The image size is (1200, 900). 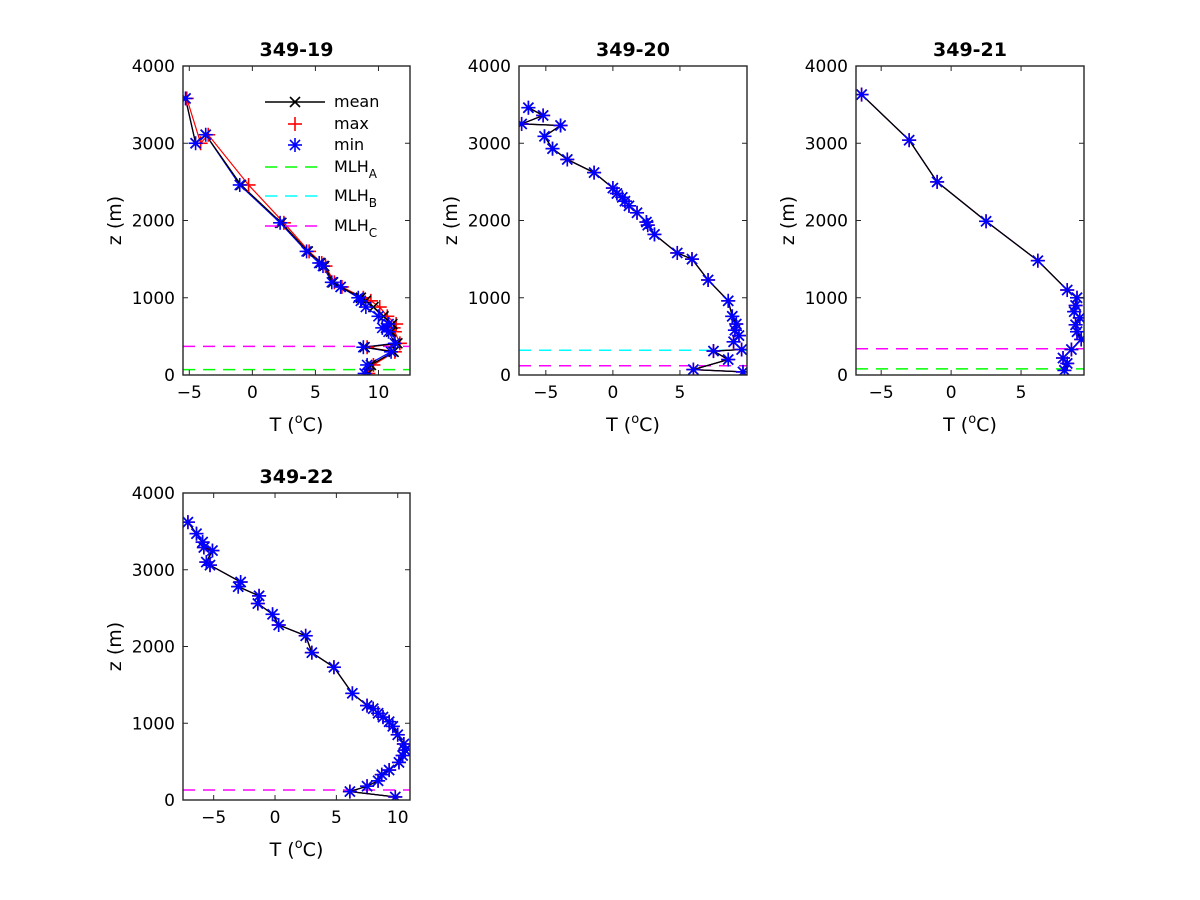 What do you see at coordinates (826, 67) in the screenshot?
I see `y-tick-label: 4000` at bounding box center [826, 67].